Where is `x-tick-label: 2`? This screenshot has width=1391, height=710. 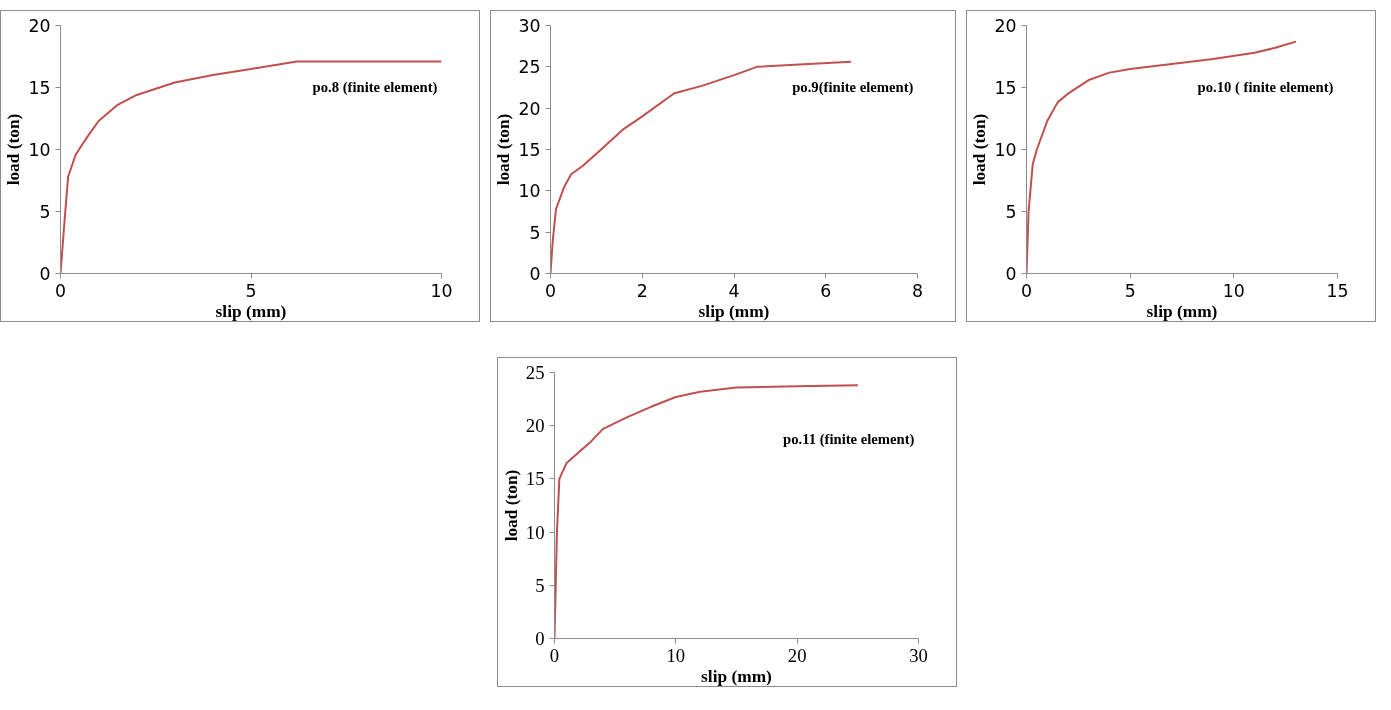 x-tick-label: 2 is located at coordinates (642, 290).